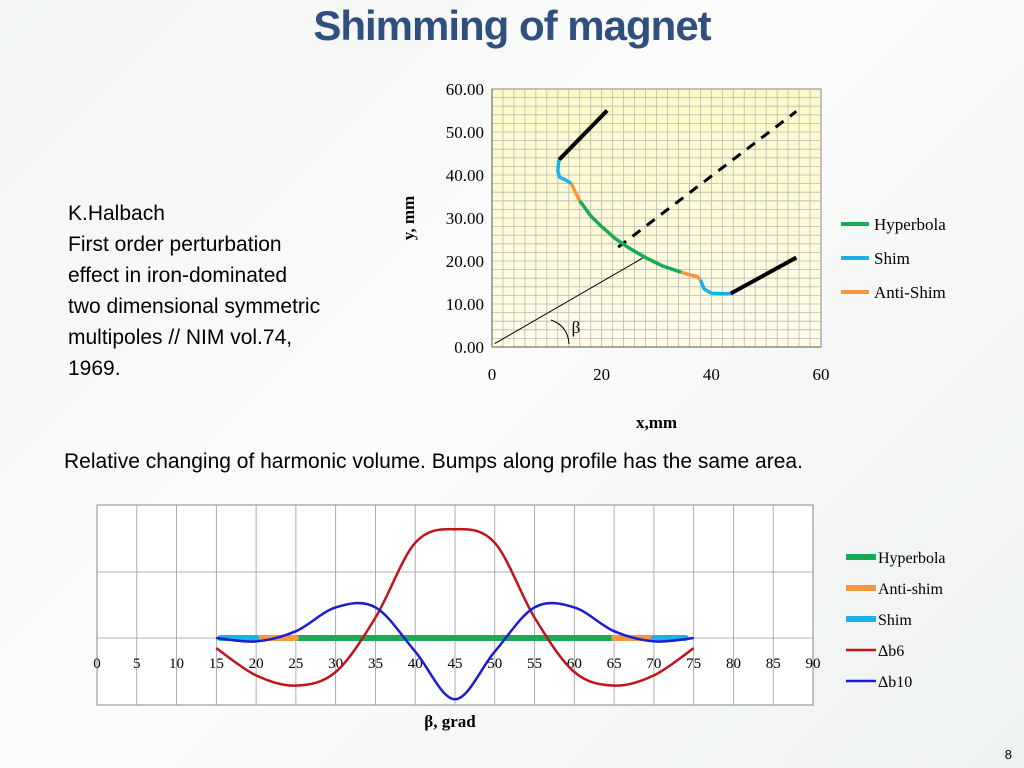 Image resolution: width=1024 pixels, height=768 pixels. Describe the element at coordinates (455, 664) in the screenshot. I see `x-tick-label: 45` at that location.